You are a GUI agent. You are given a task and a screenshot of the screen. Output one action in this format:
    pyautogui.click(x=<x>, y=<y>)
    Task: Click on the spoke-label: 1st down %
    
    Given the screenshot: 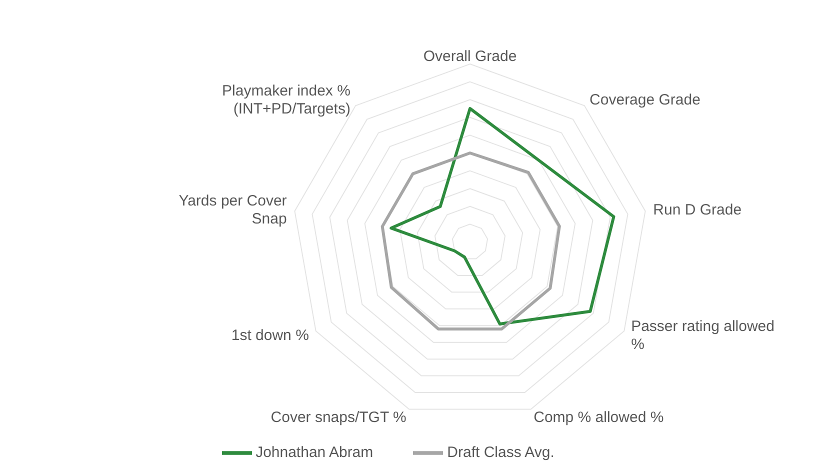 What is the action you would take?
    pyautogui.click(x=270, y=335)
    